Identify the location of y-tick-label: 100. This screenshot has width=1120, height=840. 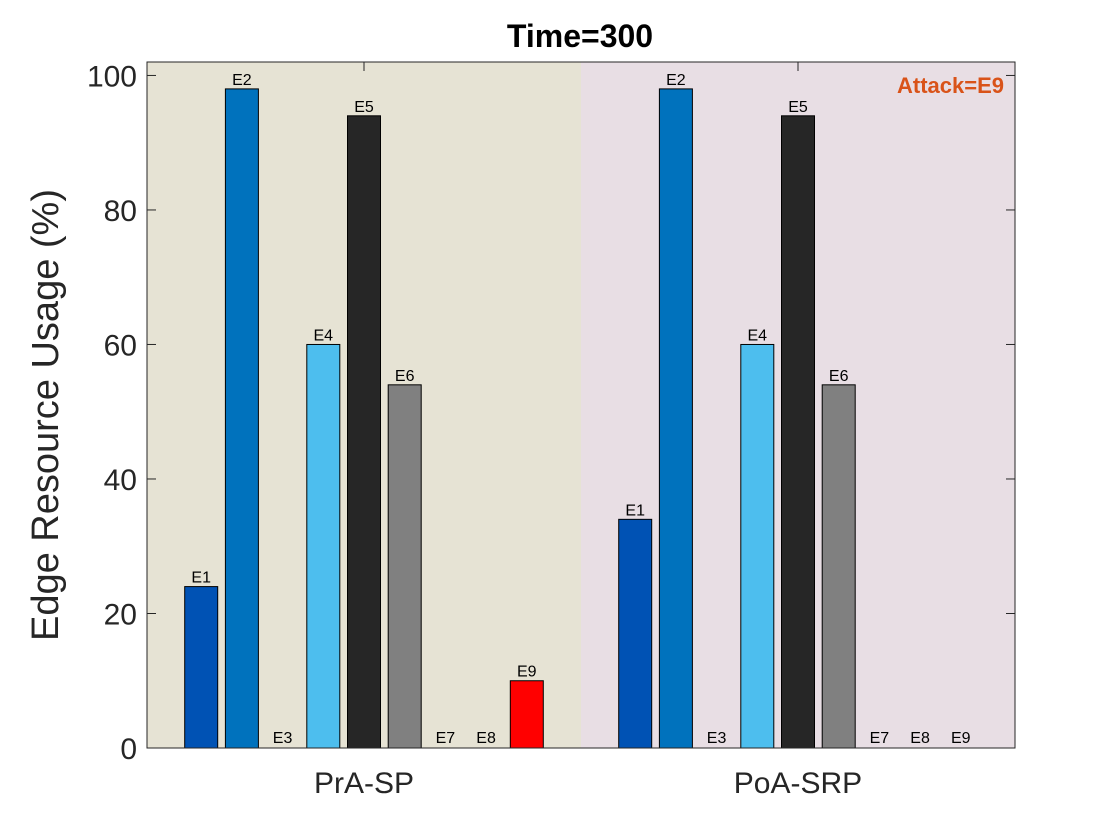
(112, 76).